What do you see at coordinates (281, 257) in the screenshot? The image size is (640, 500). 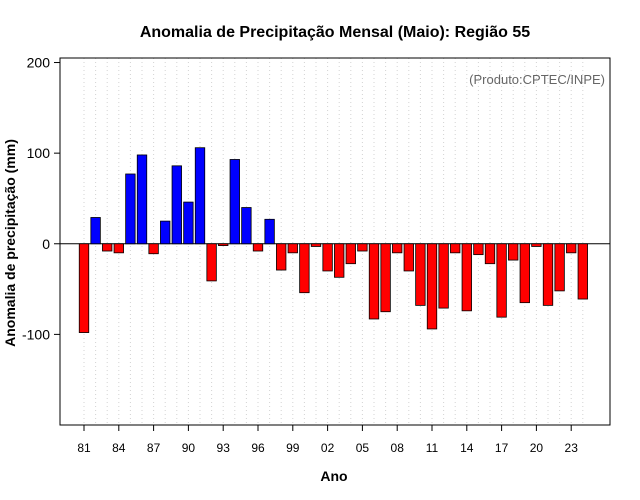 I see `bar-1998` at bounding box center [281, 257].